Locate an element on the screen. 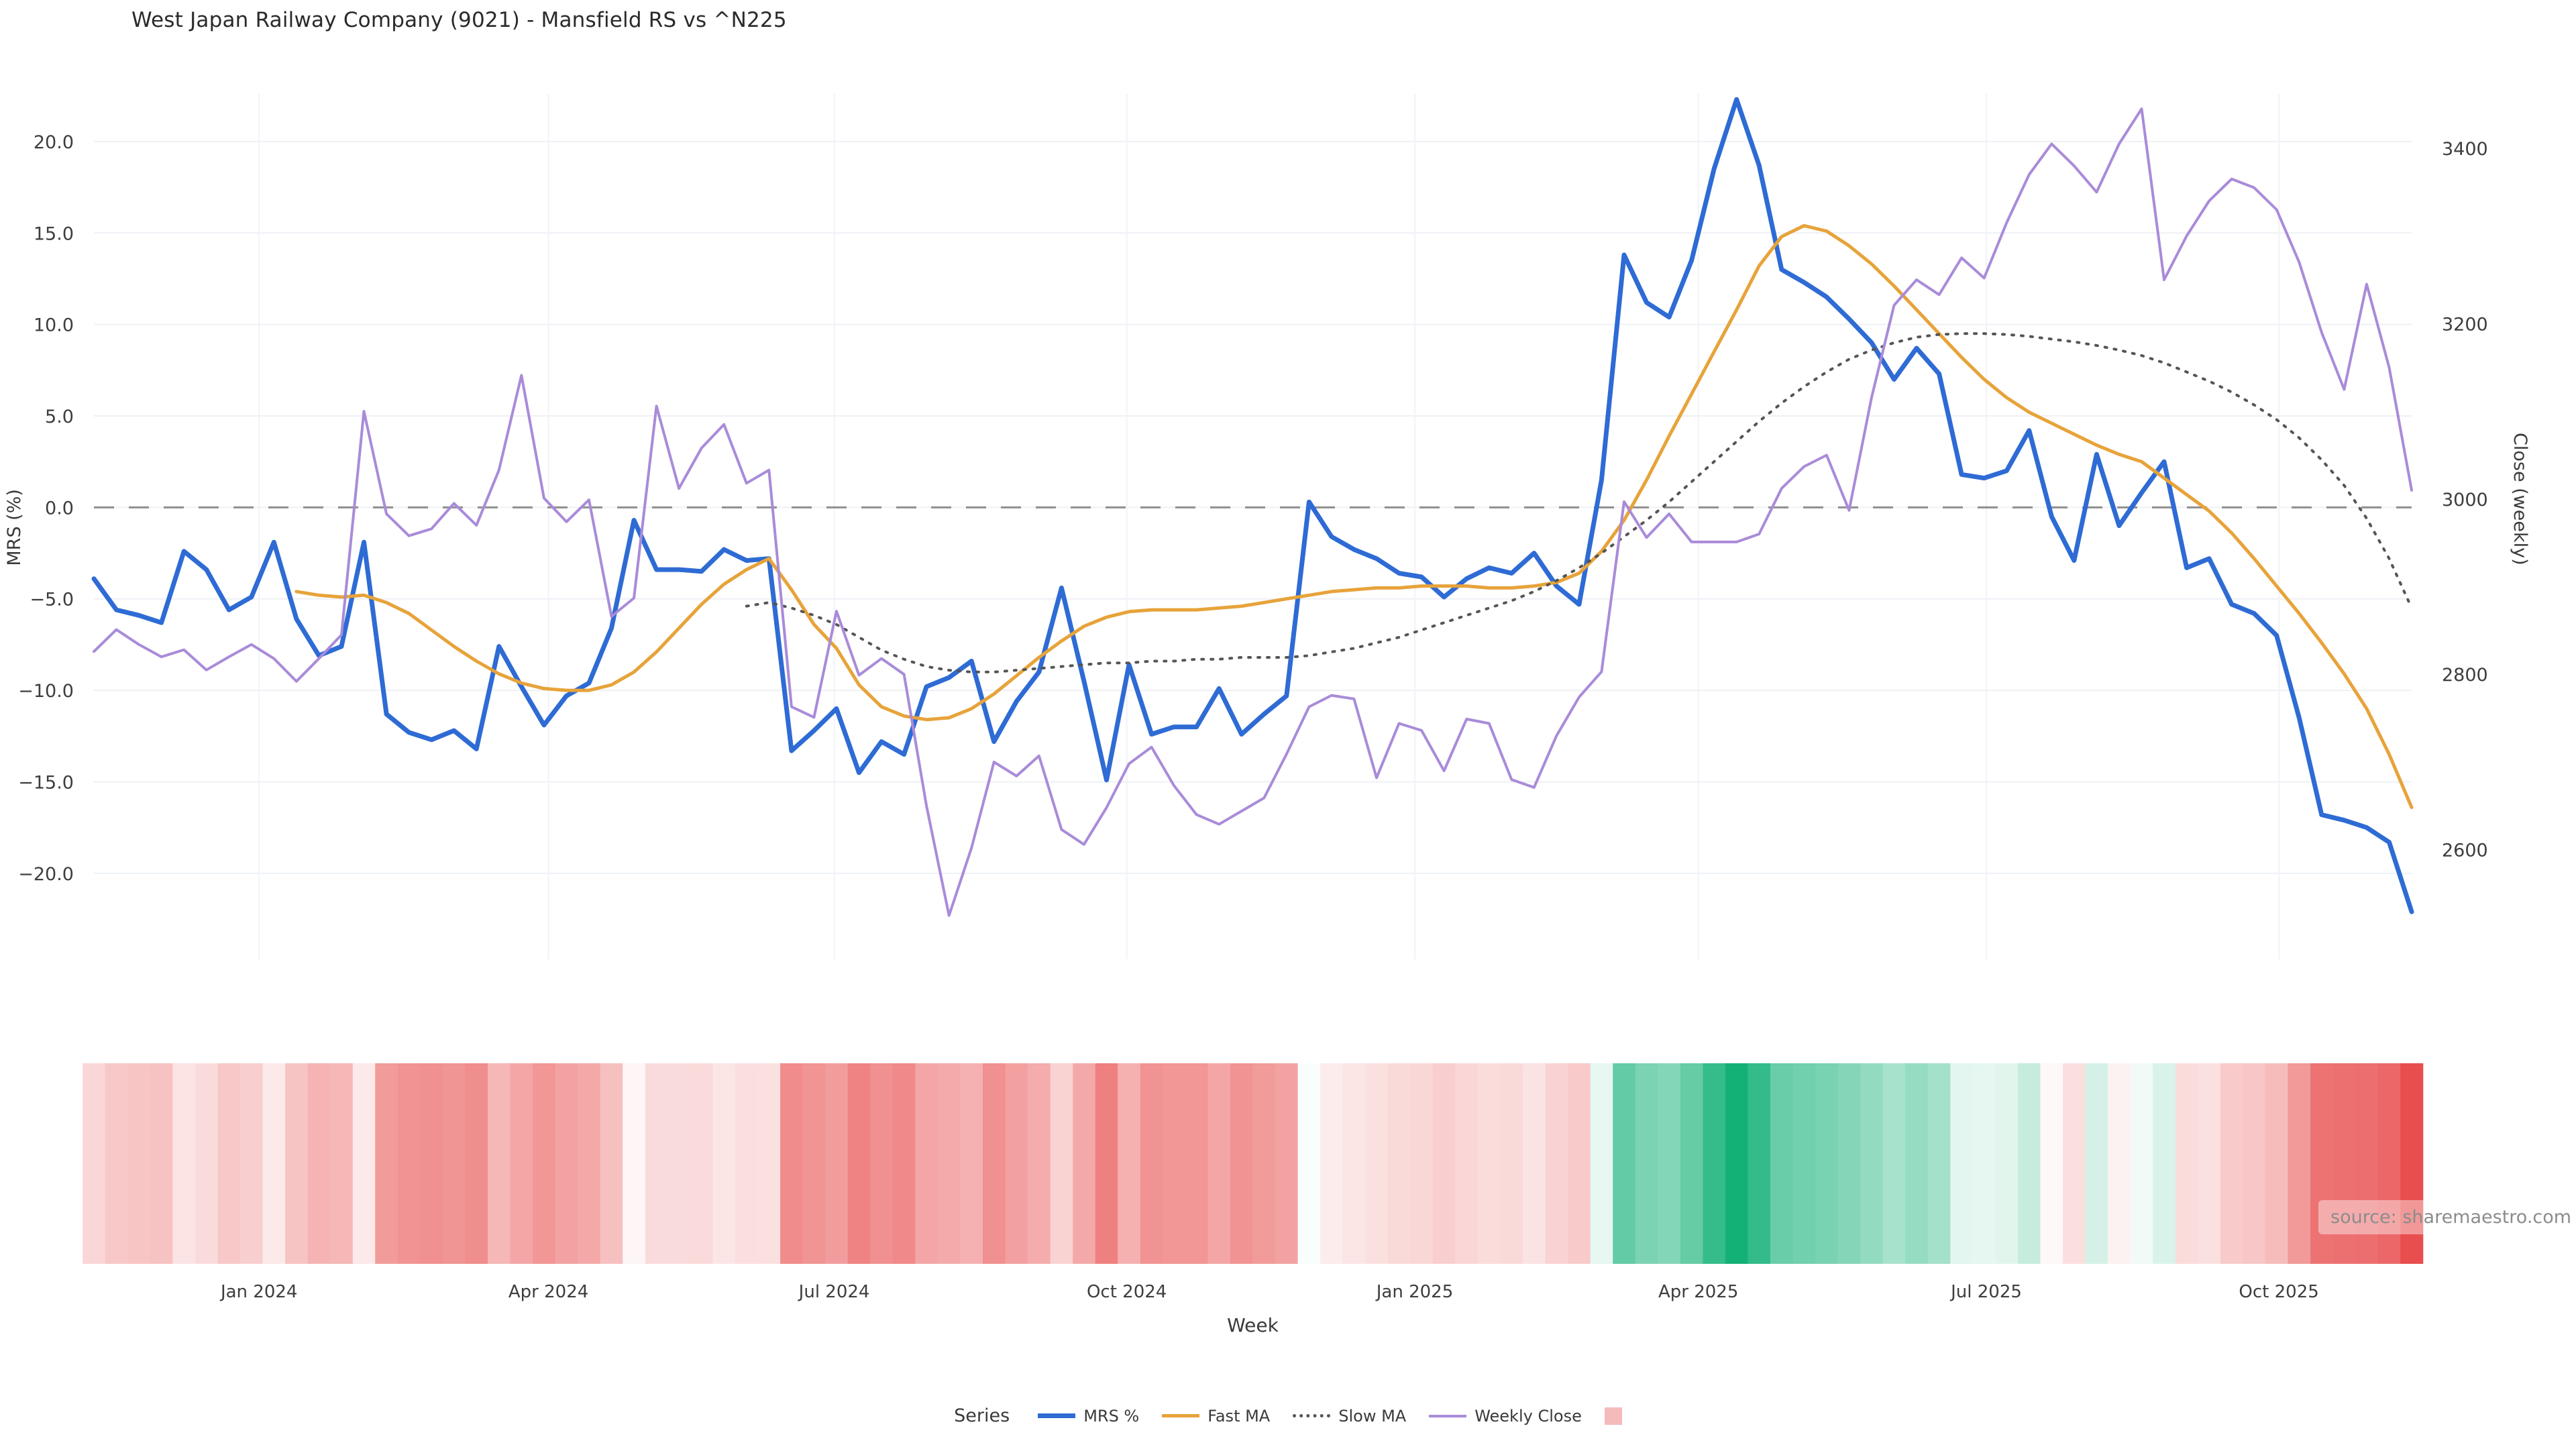 The image size is (2576, 1449). legend-item-mrs-: MRS % is located at coordinates (1088, 1416).